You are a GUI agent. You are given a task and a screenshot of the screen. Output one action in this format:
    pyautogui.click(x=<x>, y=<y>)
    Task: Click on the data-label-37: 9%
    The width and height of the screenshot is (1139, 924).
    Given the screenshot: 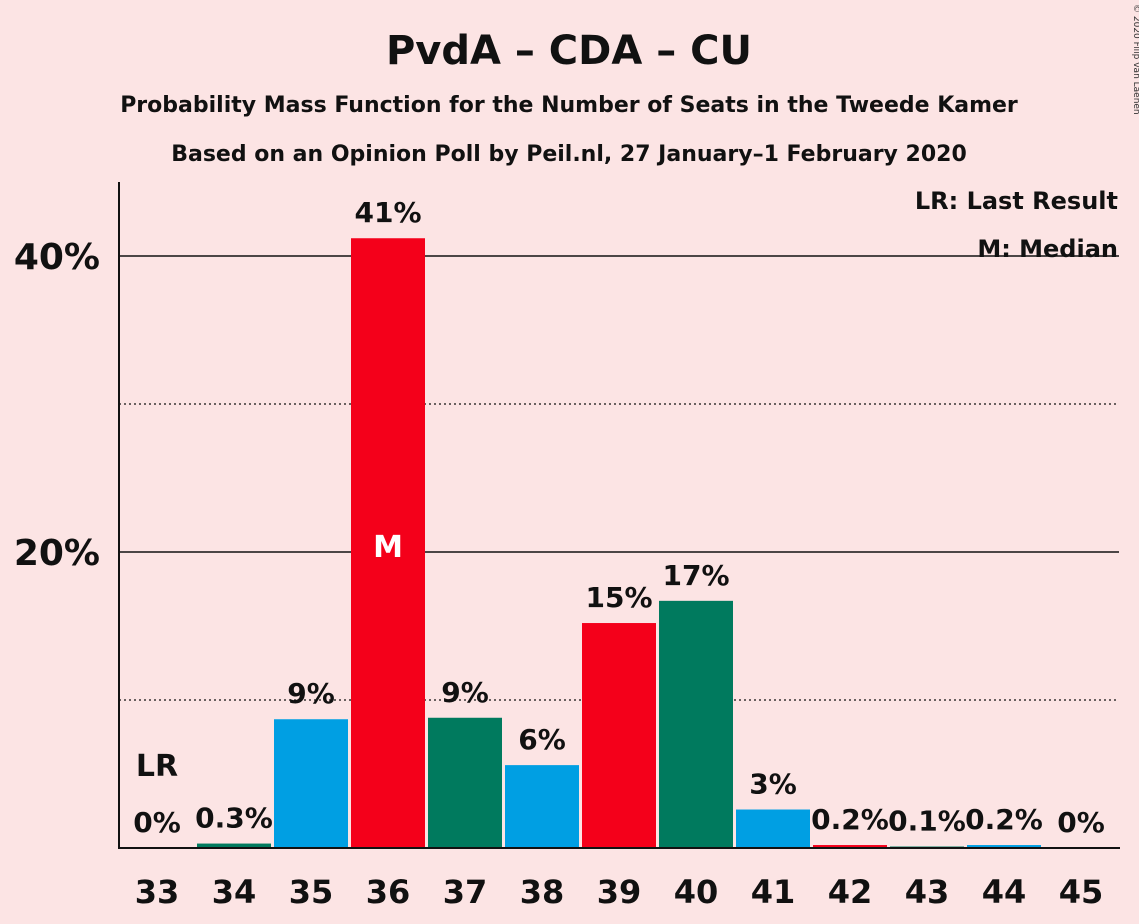 What is the action you would take?
    pyautogui.click(x=465, y=692)
    